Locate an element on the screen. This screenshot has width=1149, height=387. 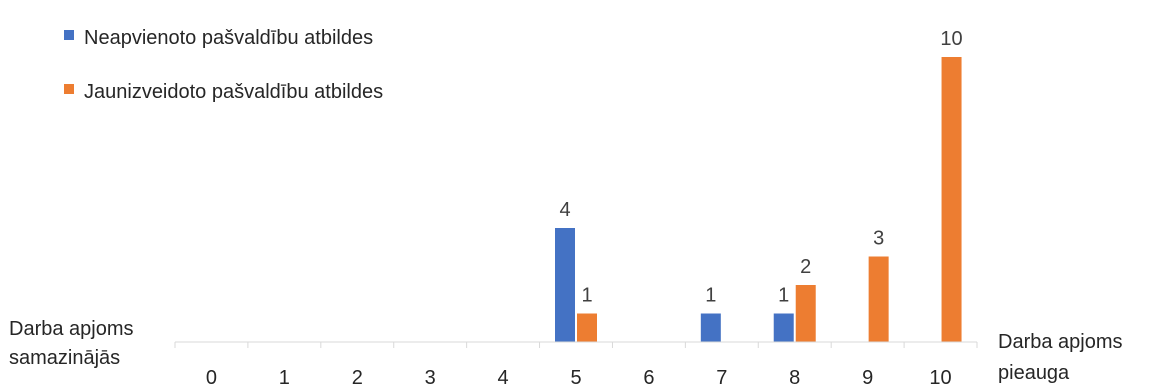
x-tick-label: 0 is located at coordinates (211, 377).